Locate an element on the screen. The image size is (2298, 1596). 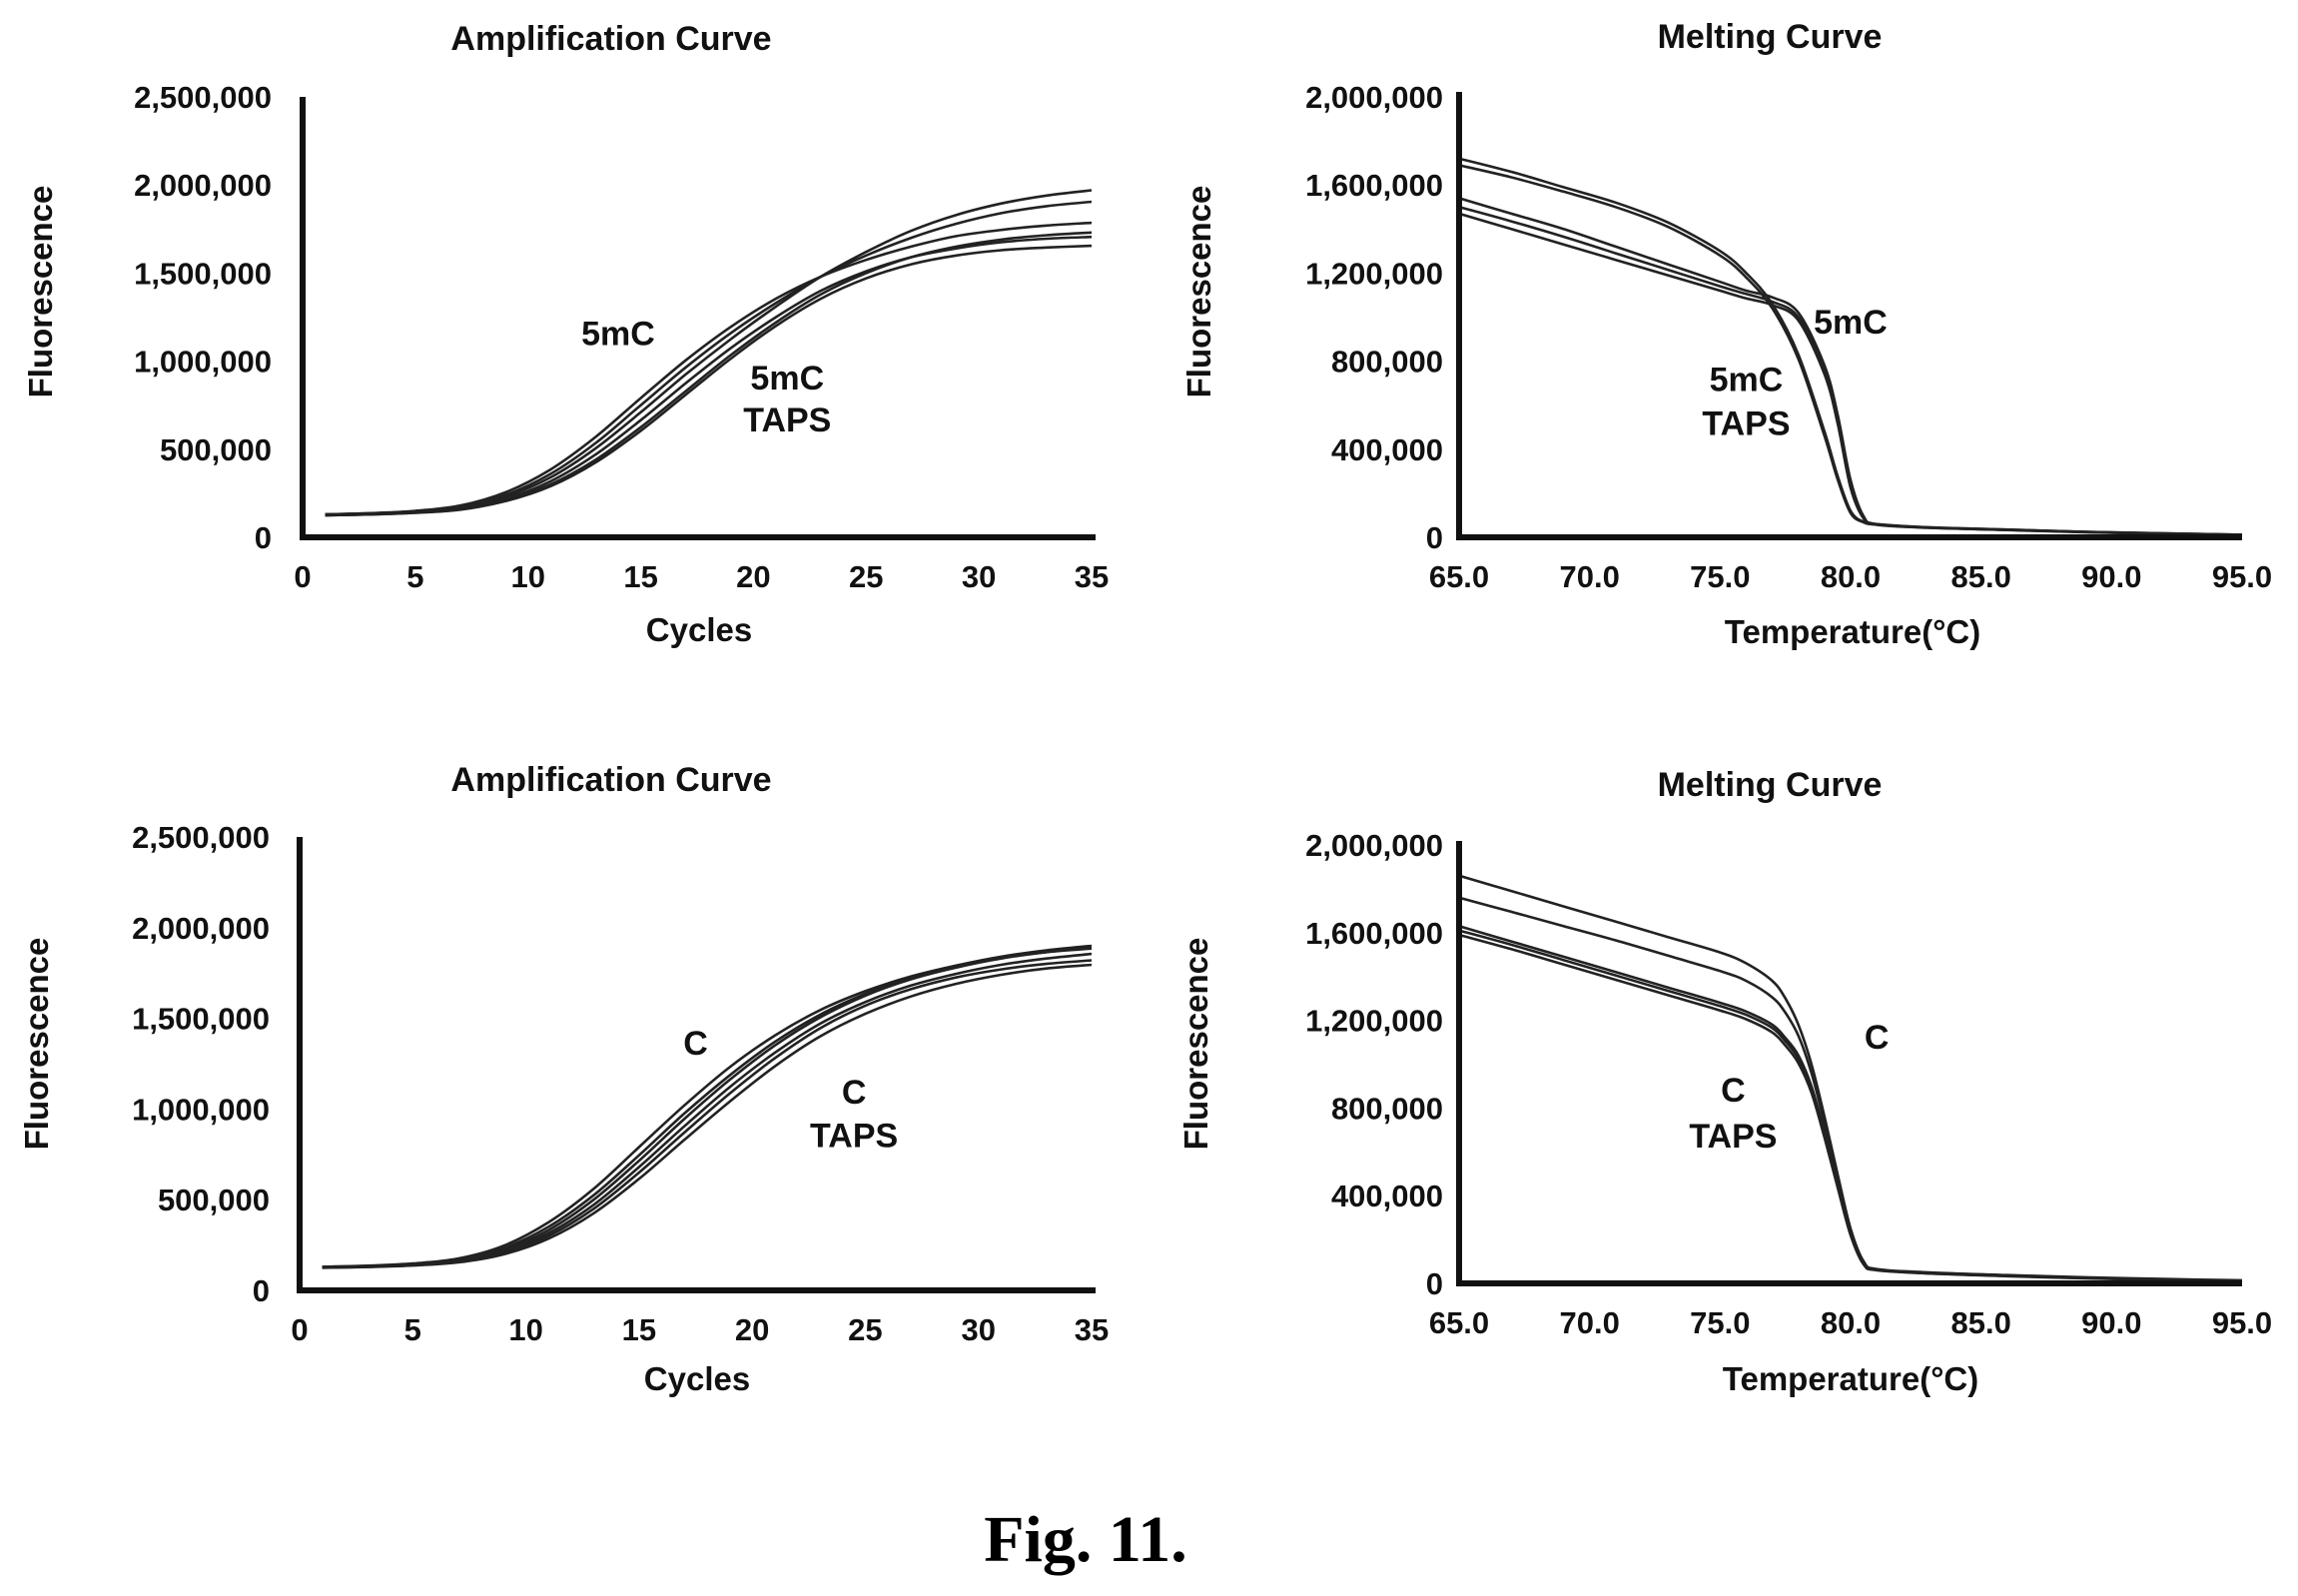
figure-caption: Fig. 11. is located at coordinates (1086, 1539).